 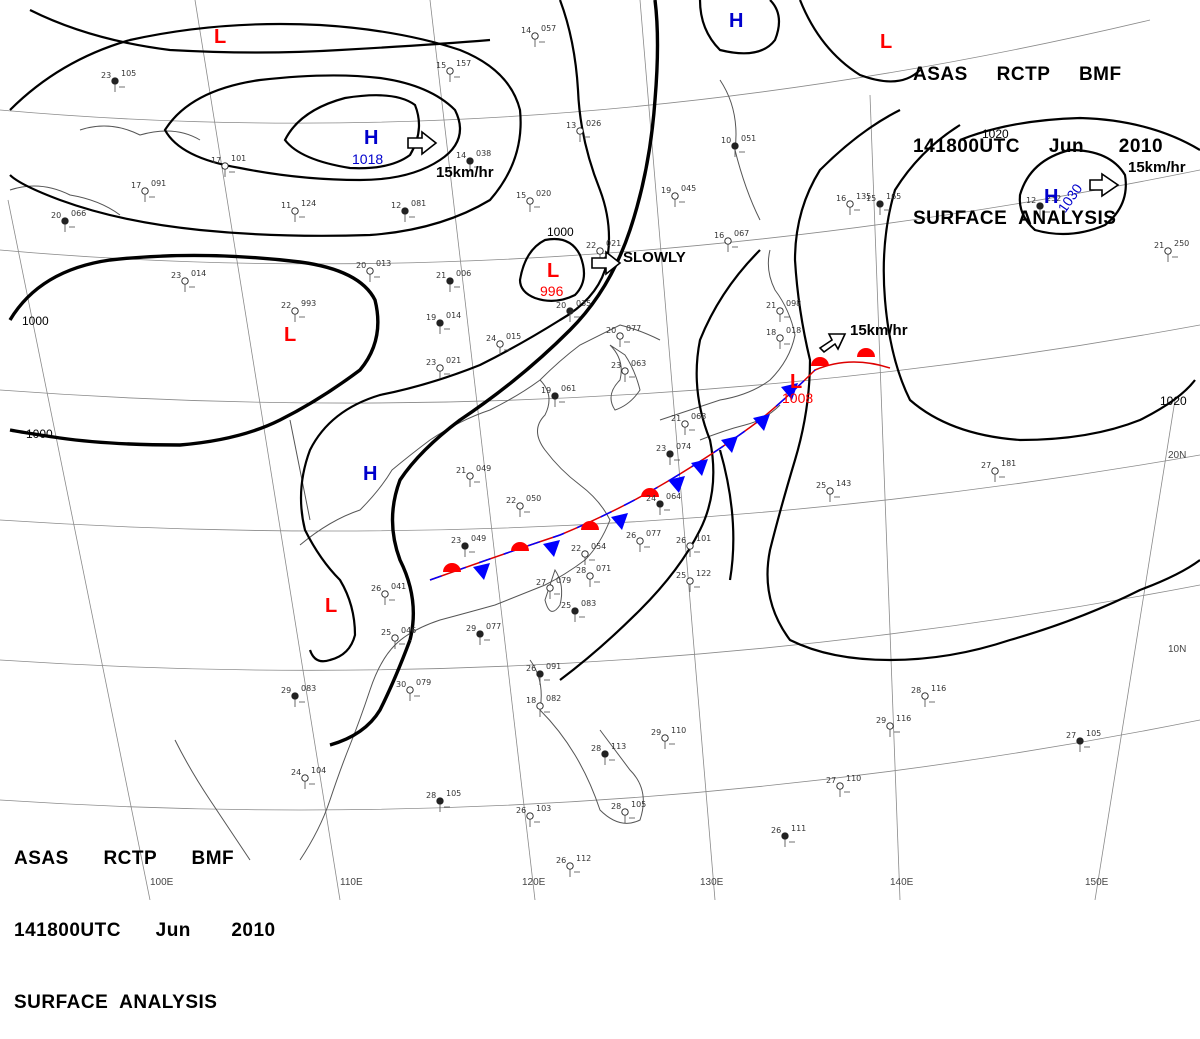 What do you see at coordinates (398, 637) in the screenshot?
I see `station-plot: 25 046` at bounding box center [398, 637].